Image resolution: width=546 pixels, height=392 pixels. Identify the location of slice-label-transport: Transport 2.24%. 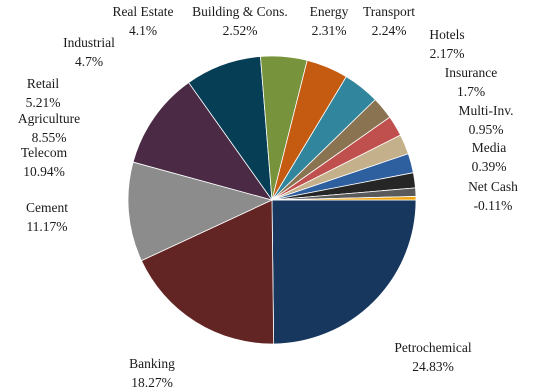
(389, 21).